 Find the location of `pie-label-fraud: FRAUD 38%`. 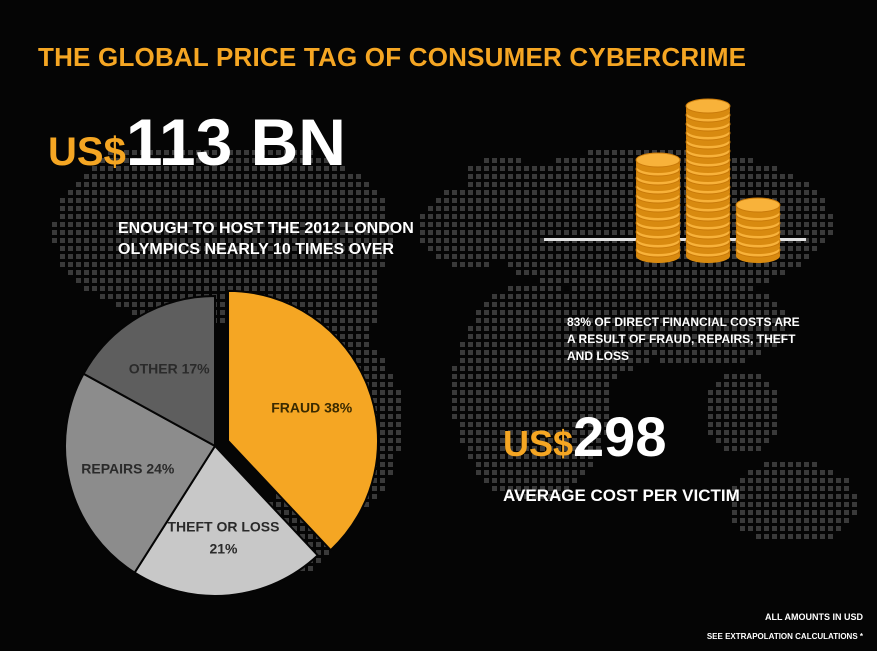

pie-label-fraud: FRAUD 38% is located at coordinates (311, 408).